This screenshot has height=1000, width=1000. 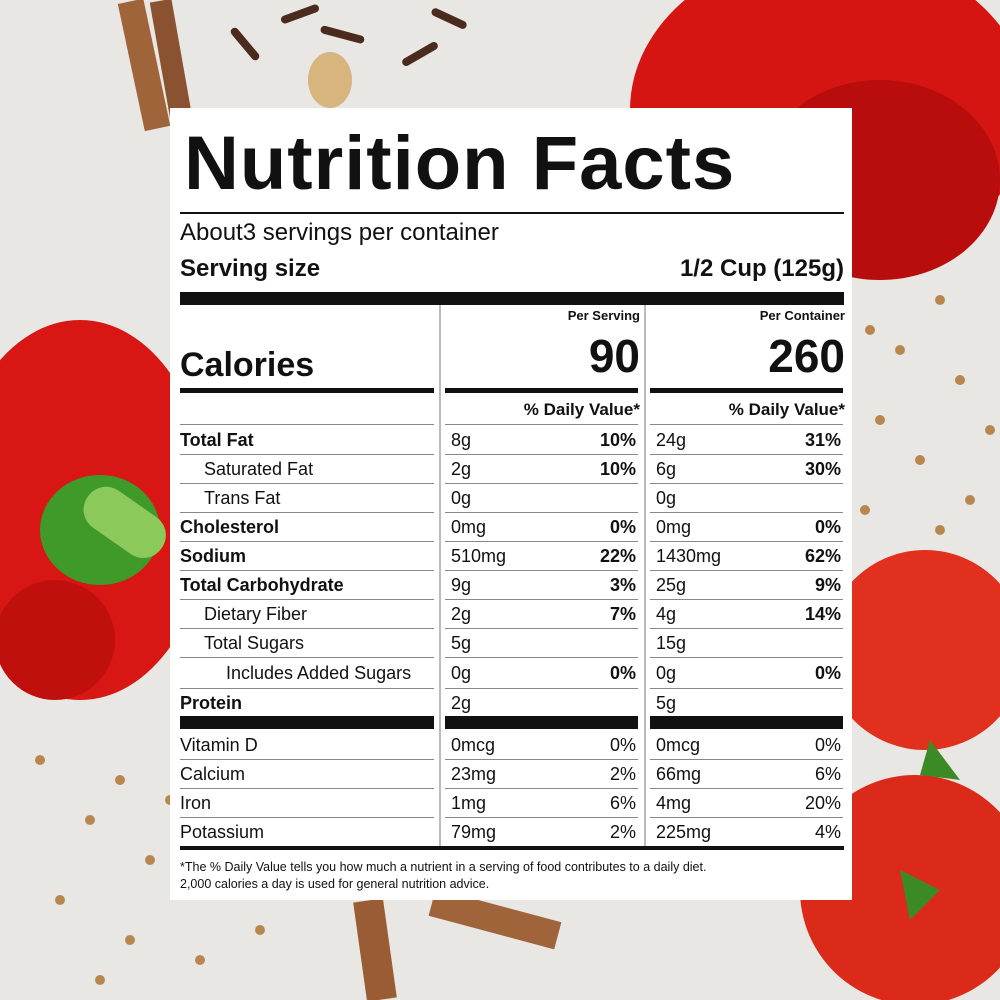 What do you see at coordinates (622, 613) in the screenshot?
I see `daily-value: 7%` at bounding box center [622, 613].